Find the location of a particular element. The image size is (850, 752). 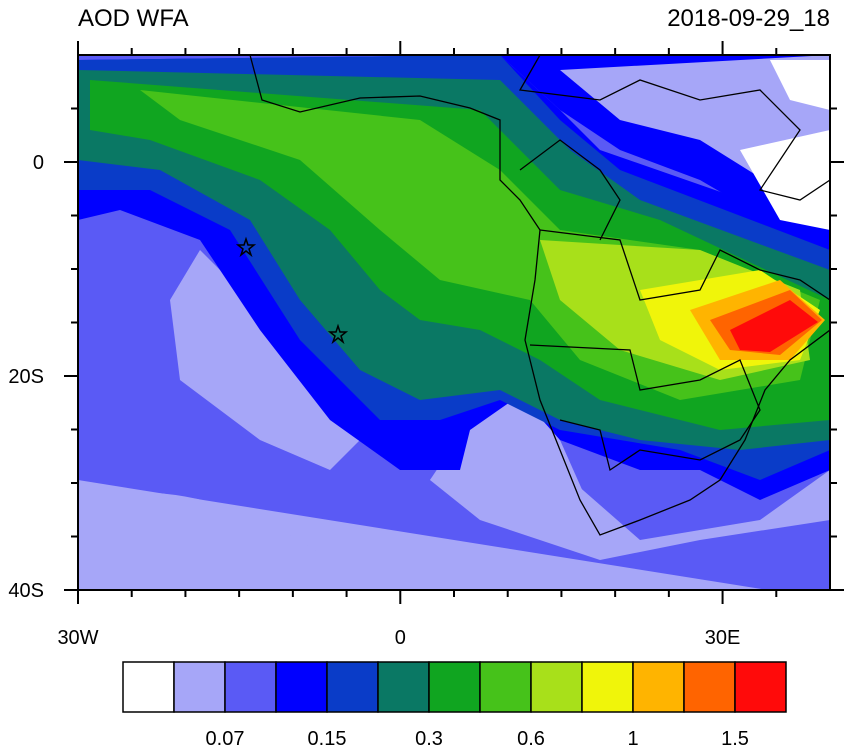

y-tick-label: 20S is located at coordinates (26, 377).